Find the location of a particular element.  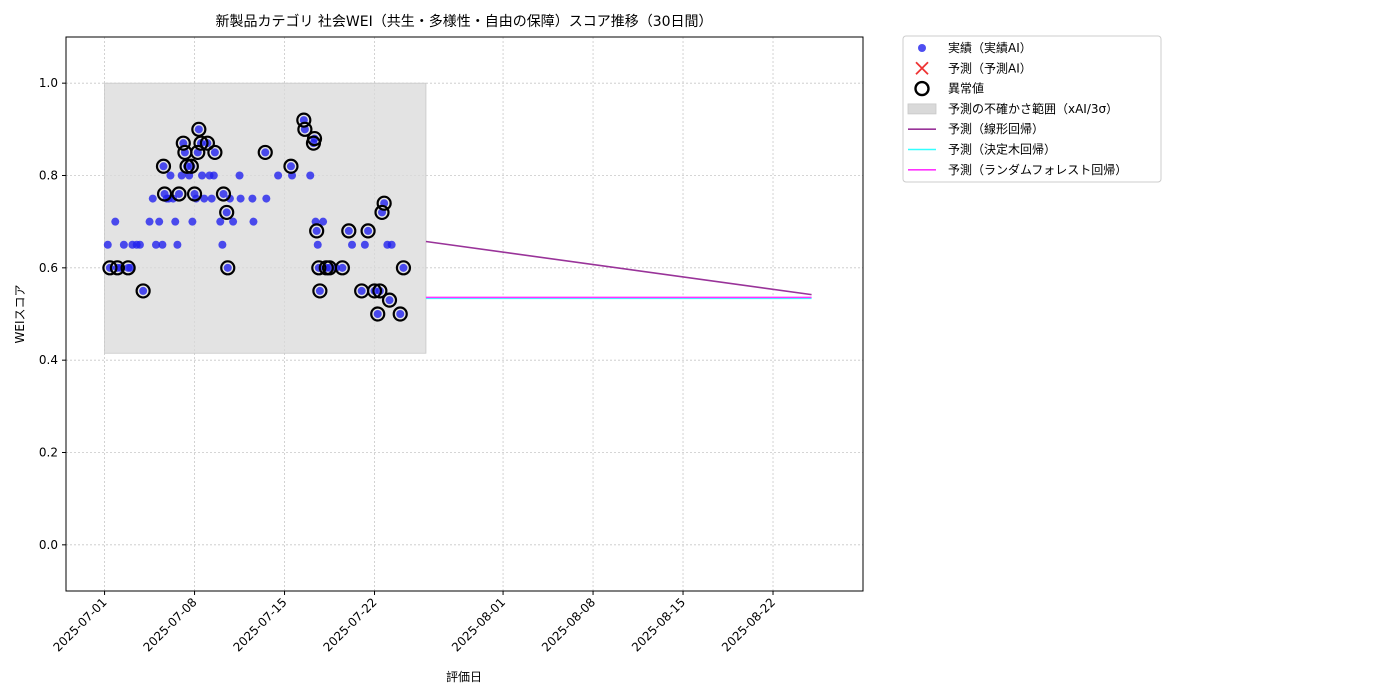

x-tick-label: 2025-08-15 is located at coordinates (658, 624).